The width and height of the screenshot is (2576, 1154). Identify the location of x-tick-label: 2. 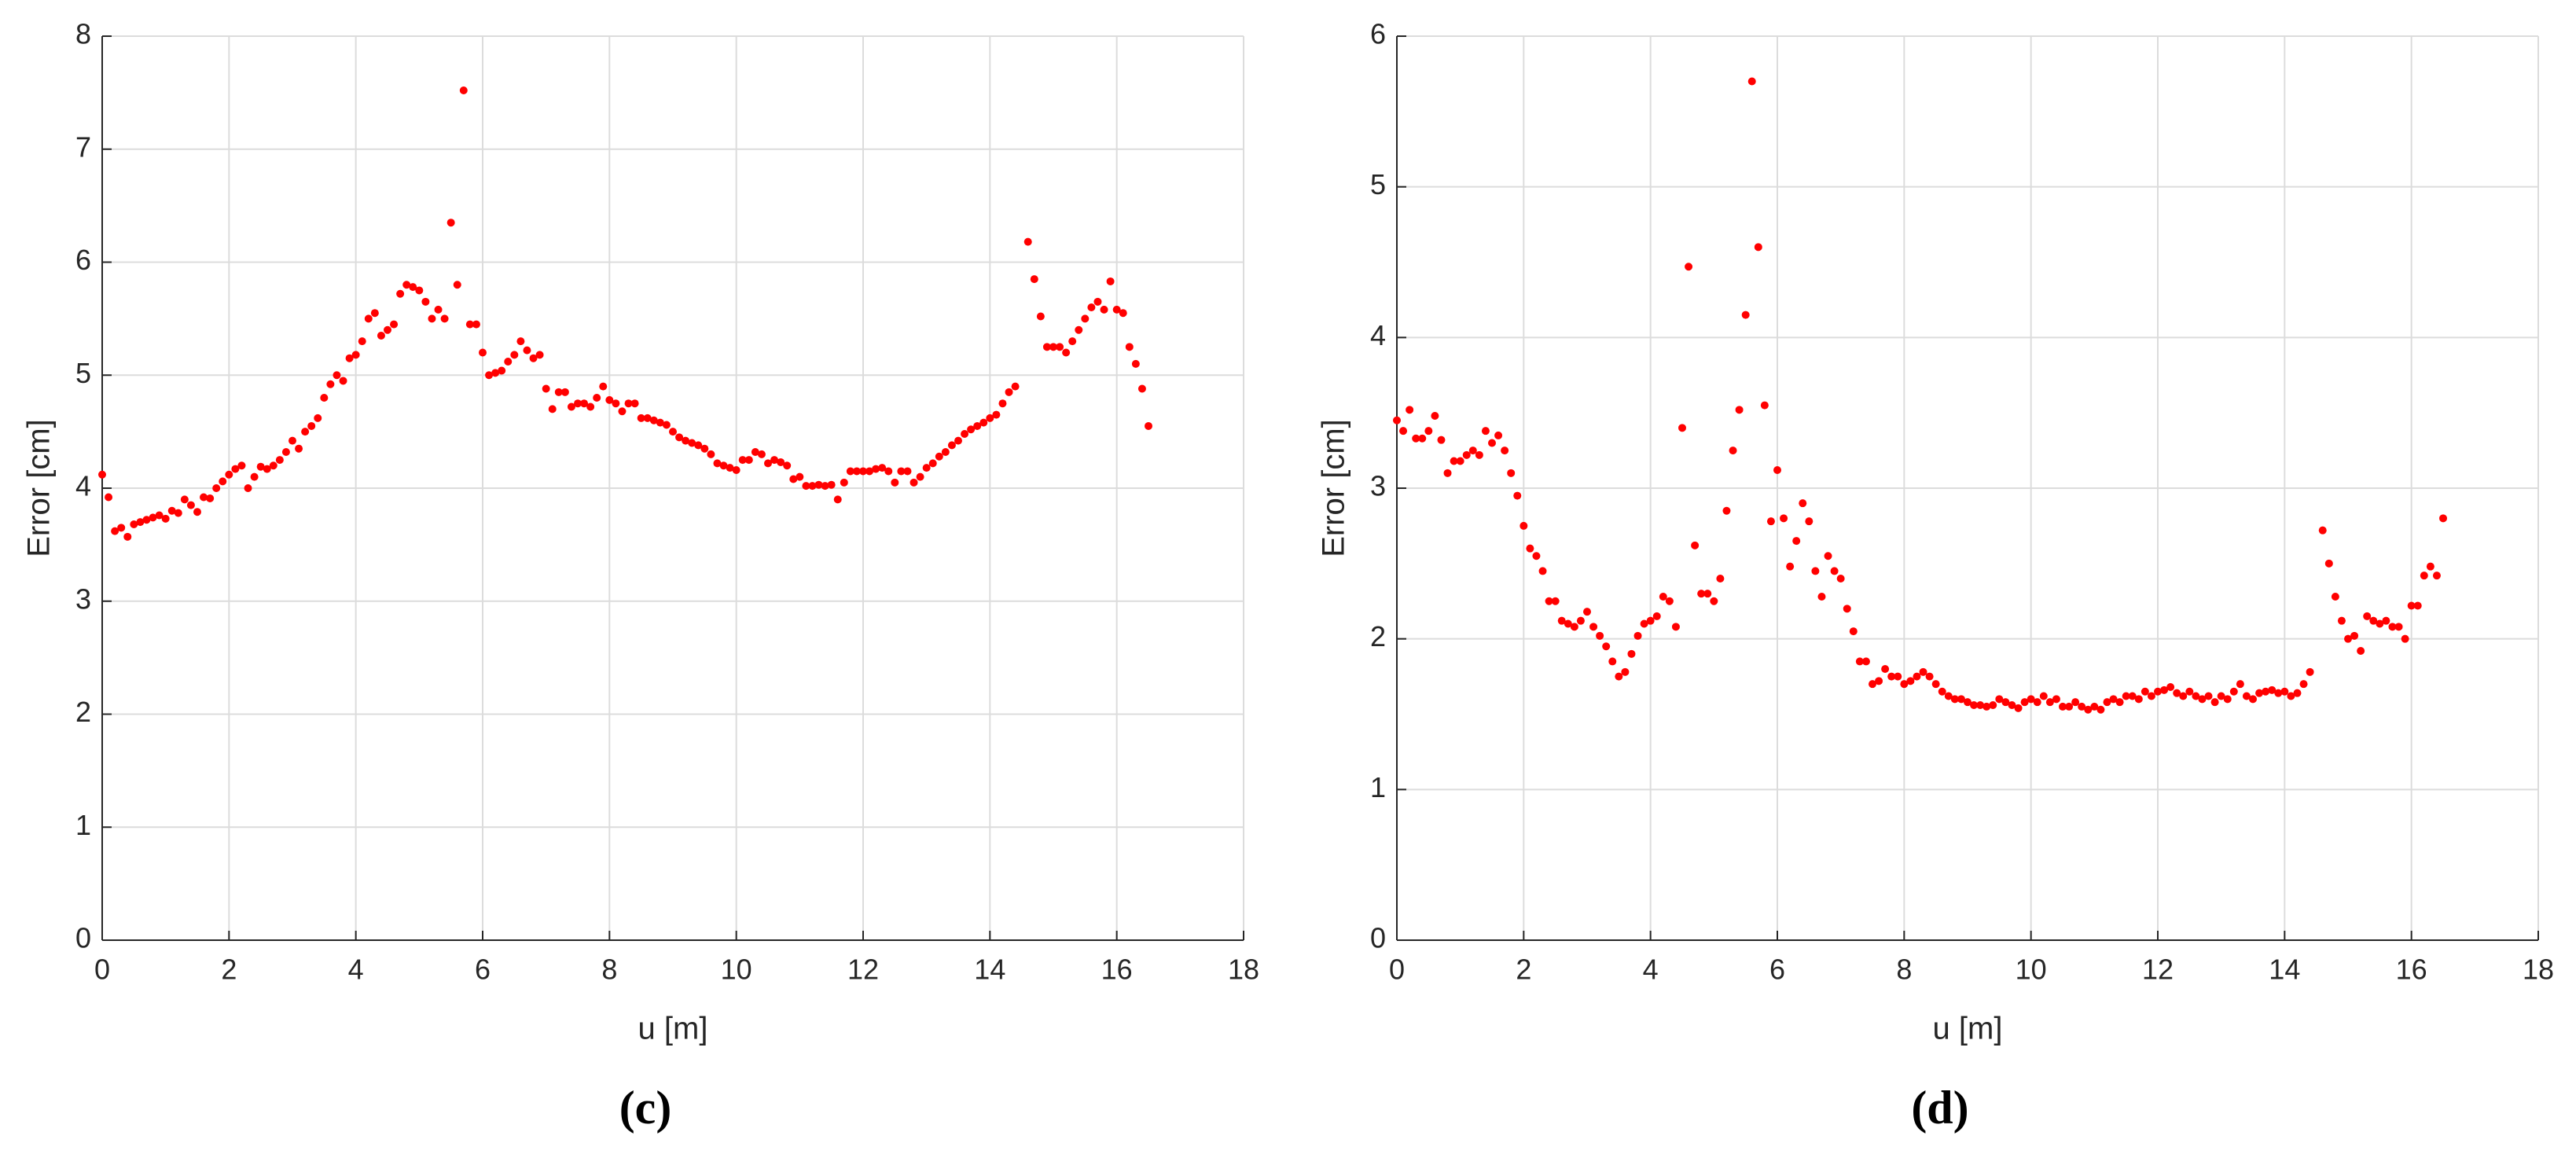
(229, 970).